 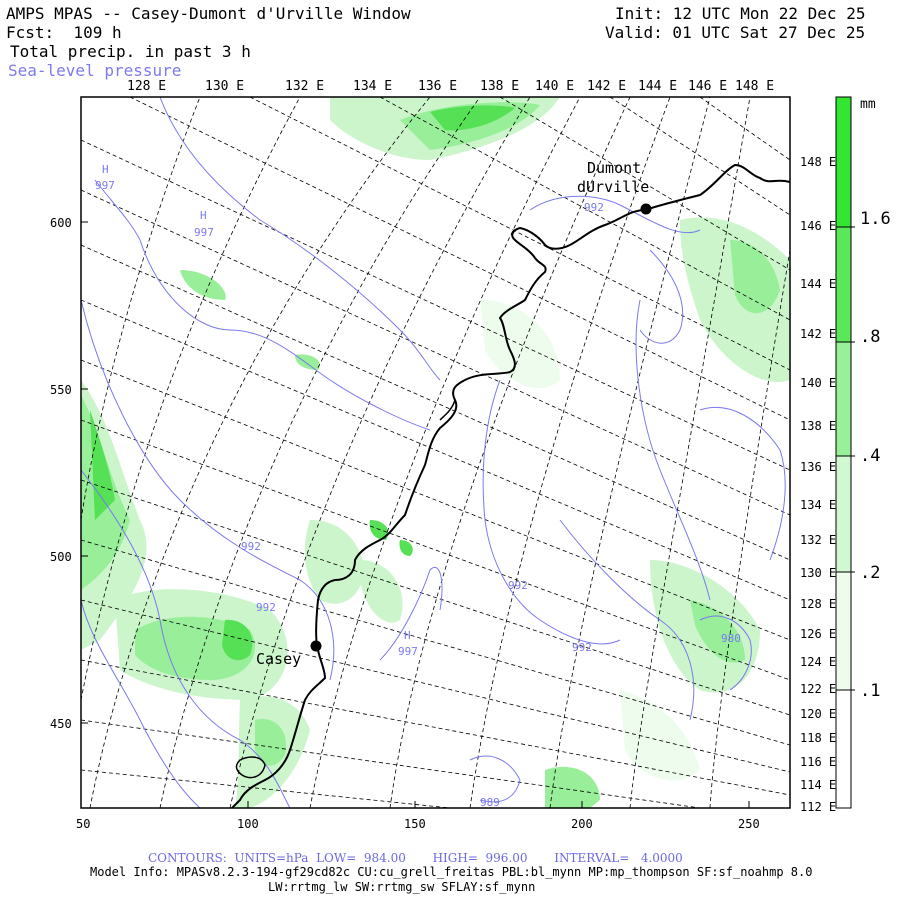 What do you see at coordinates (248, 824) in the screenshot?
I see `x-tick-label: 100` at bounding box center [248, 824].